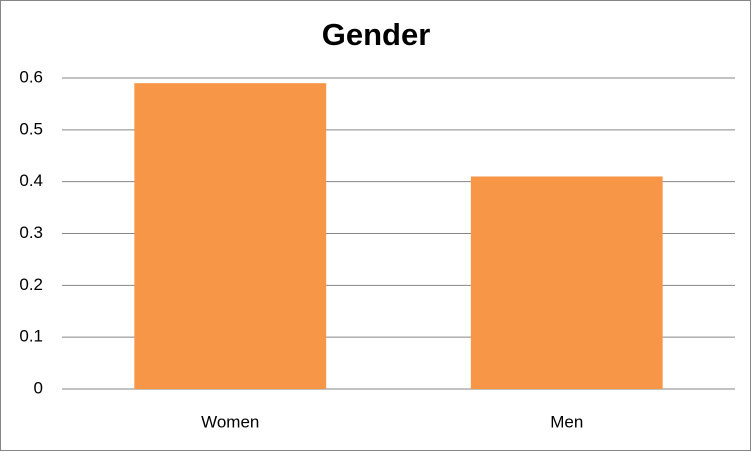 This screenshot has width=752, height=452. Describe the element at coordinates (38, 387) in the screenshot. I see `y-tick-label: 0` at that location.